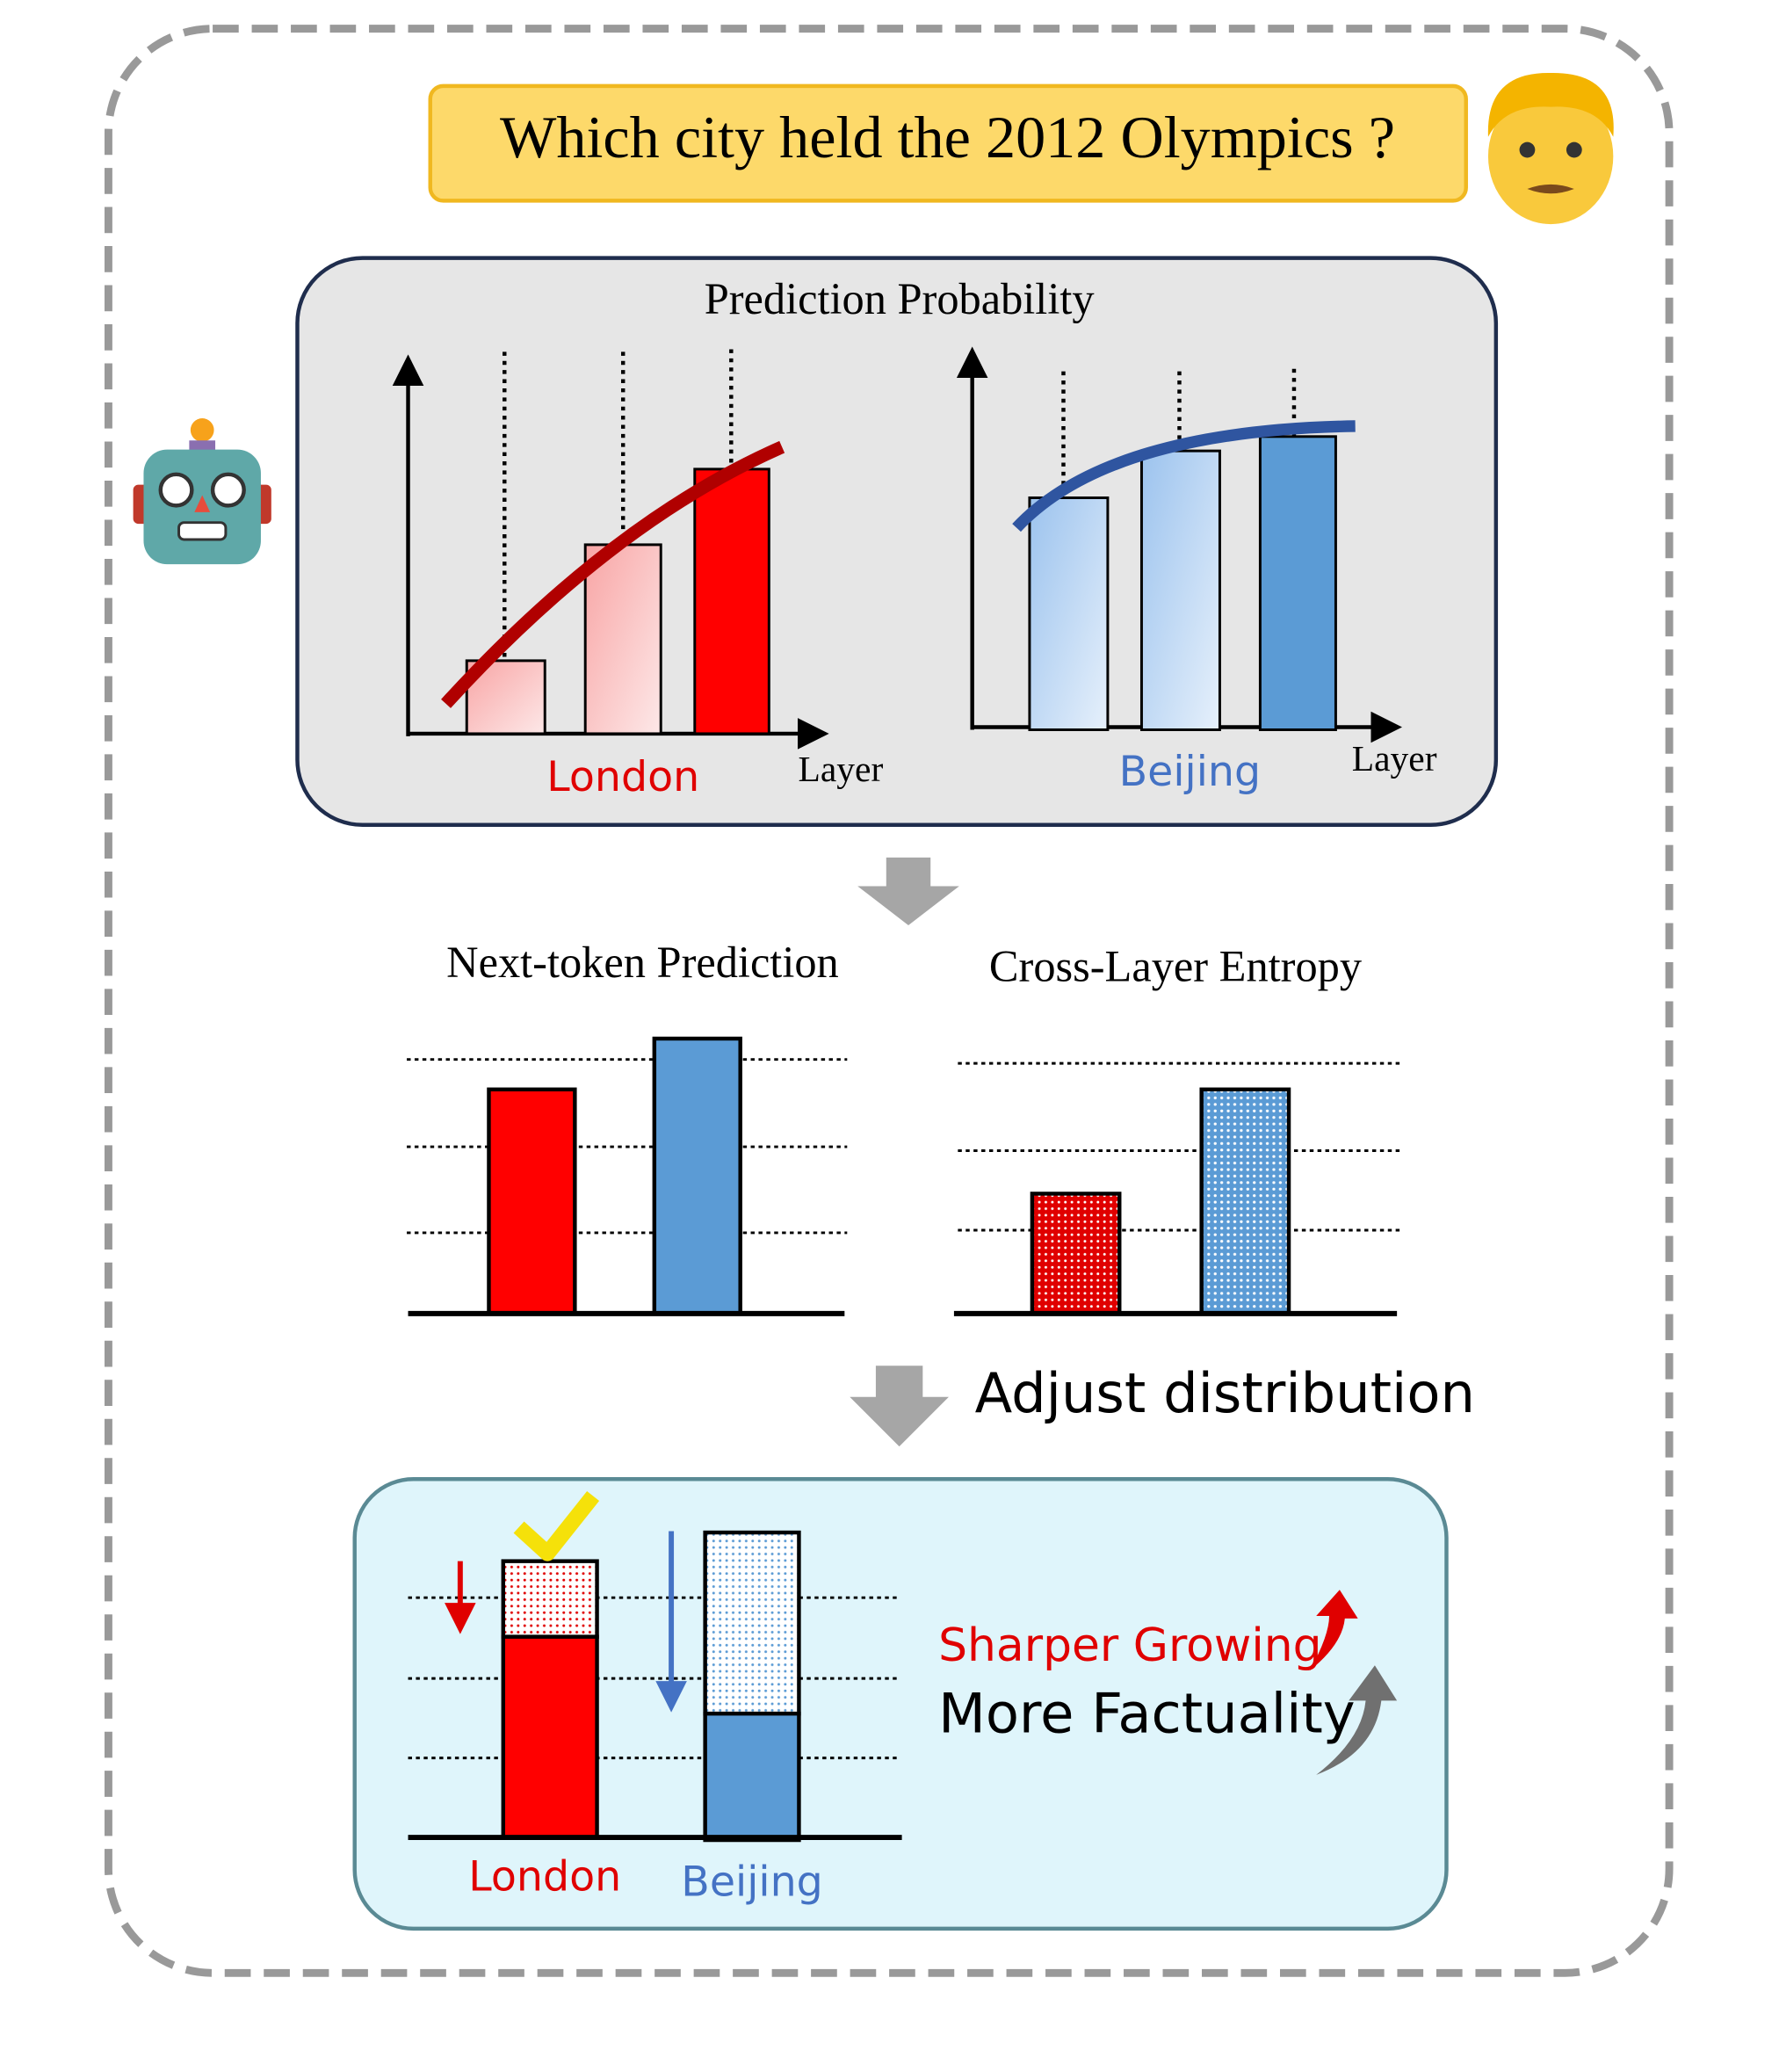  What do you see at coordinates (544, 1877) in the screenshot?
I see `result-category: London` at bounding box center [544, 1877].